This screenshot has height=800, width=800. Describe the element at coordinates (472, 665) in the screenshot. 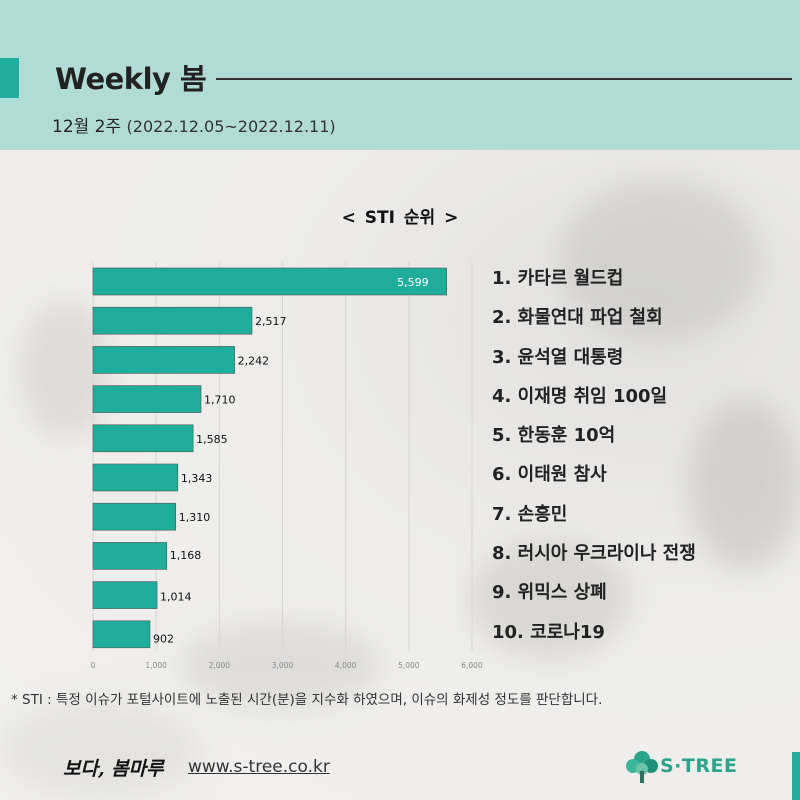

I see `x-tick-label: 6,000` at that location.